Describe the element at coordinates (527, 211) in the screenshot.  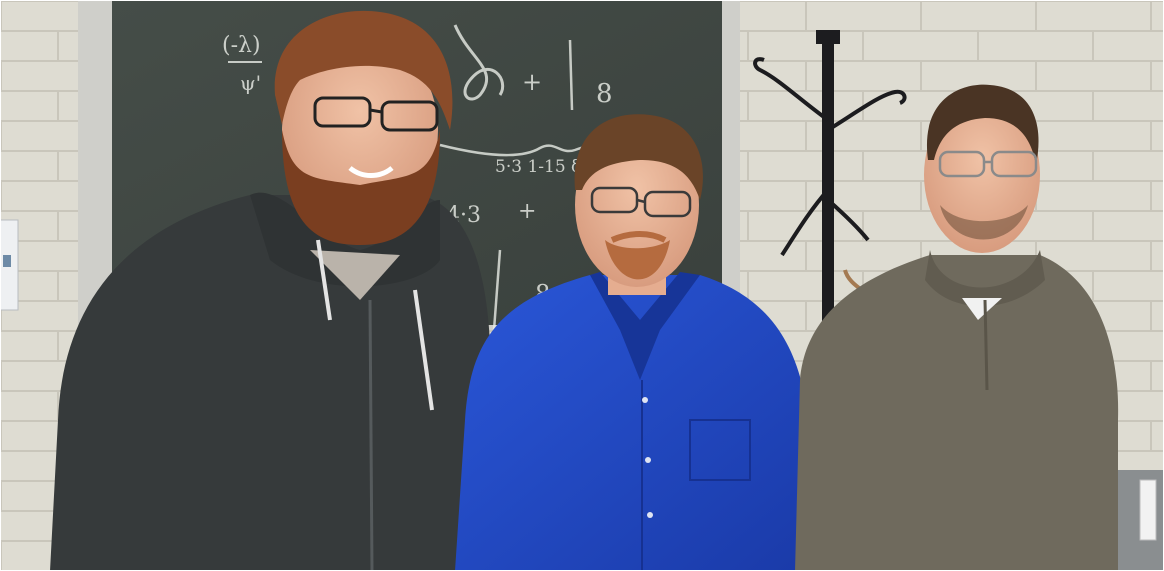
I see `chalk-plus-2: +` at that location.